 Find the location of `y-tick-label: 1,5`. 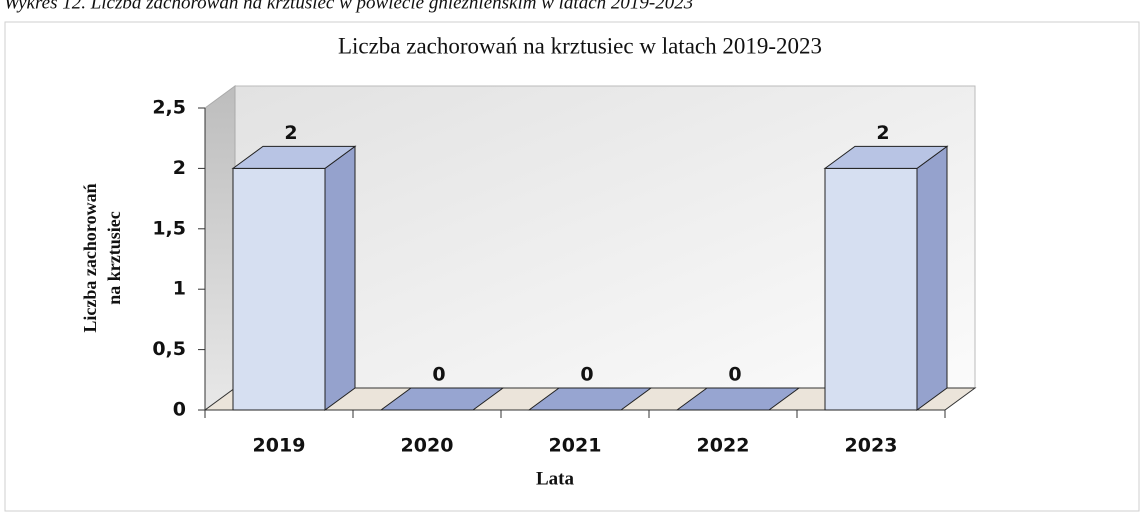

y-tick-label: 1,5 is located at coordinates (169, 228).